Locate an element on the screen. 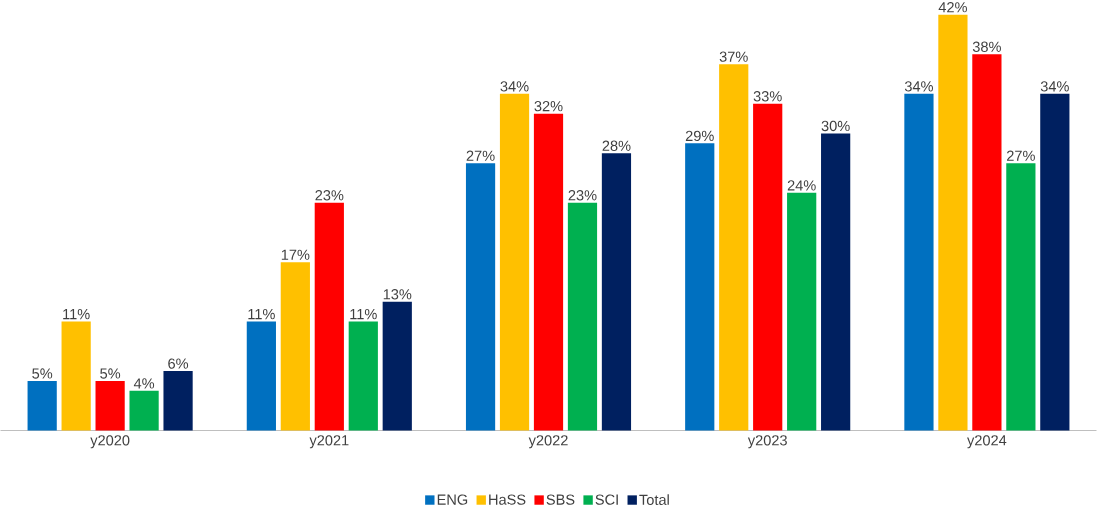 Image resolution: width=1097 pixels, height=511 pixels. data-label: 33% is located at coordinates (767, 96).